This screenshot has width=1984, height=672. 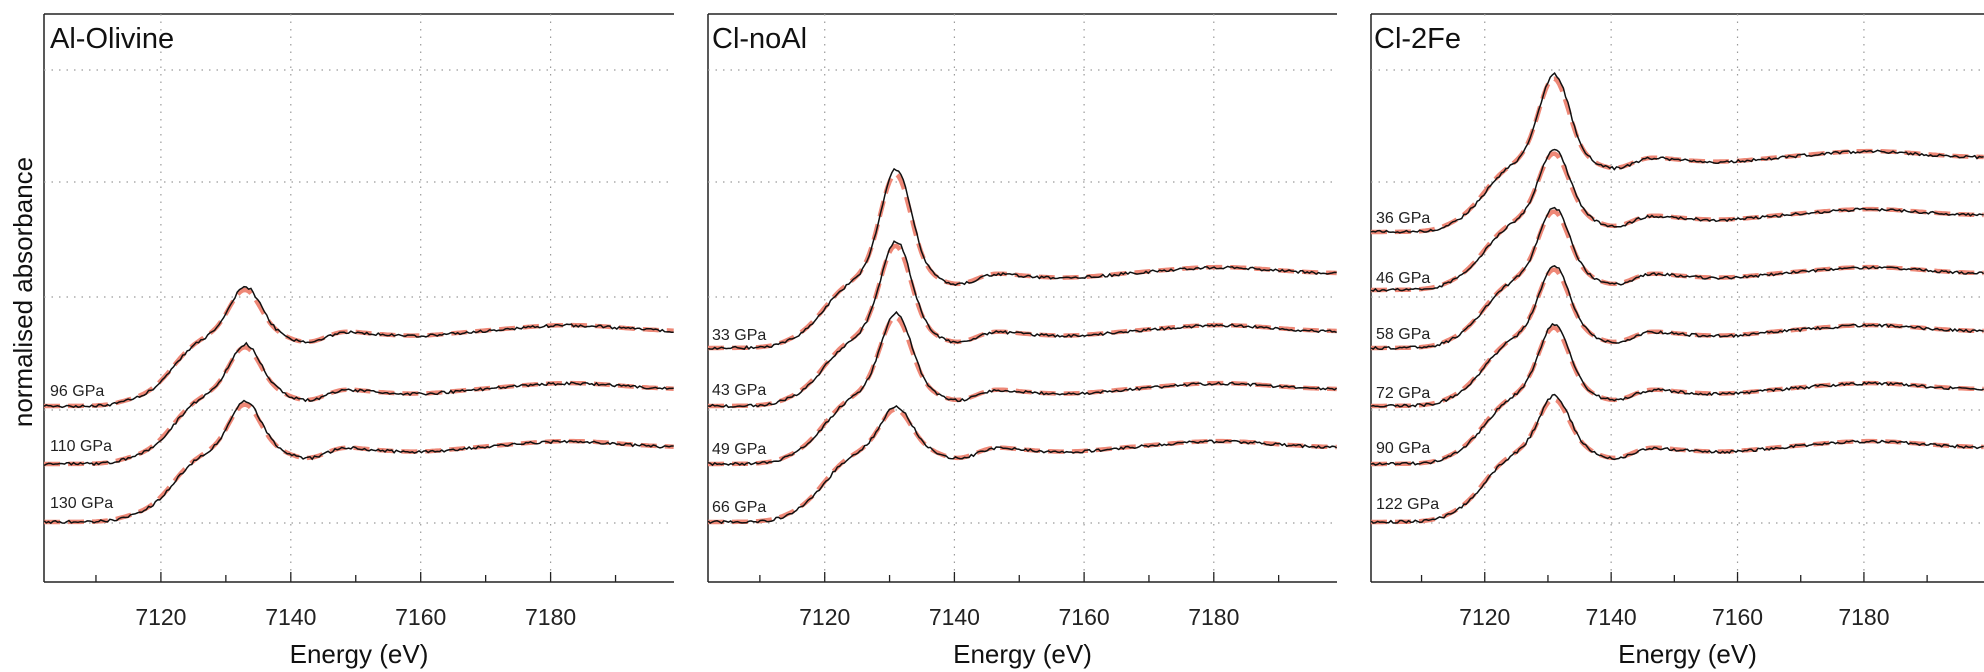 I want to click on pressure-label: 49 GPa, so click(x=739, y=449).